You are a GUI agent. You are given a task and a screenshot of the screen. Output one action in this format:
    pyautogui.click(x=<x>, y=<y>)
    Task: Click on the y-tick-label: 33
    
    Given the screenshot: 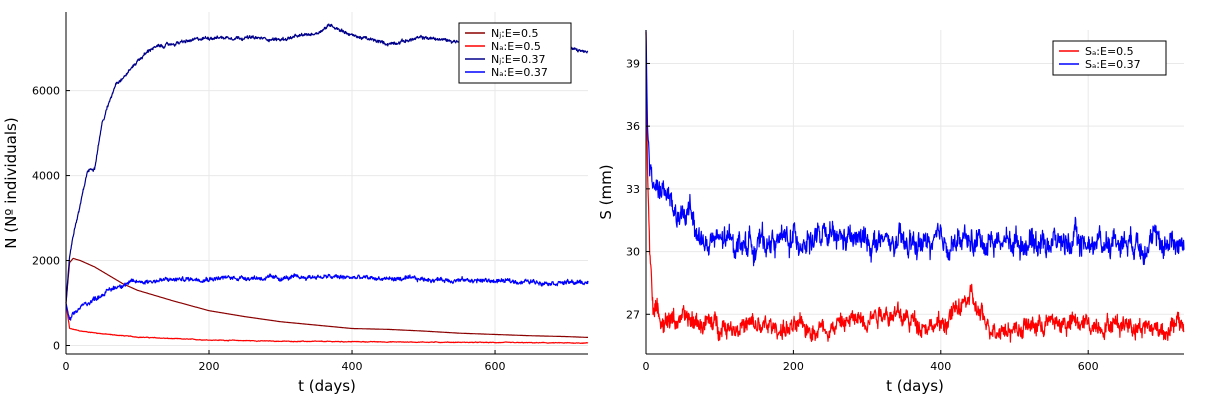 What is the action you would take?
    pyautogui.click(x=633, y=189)
    